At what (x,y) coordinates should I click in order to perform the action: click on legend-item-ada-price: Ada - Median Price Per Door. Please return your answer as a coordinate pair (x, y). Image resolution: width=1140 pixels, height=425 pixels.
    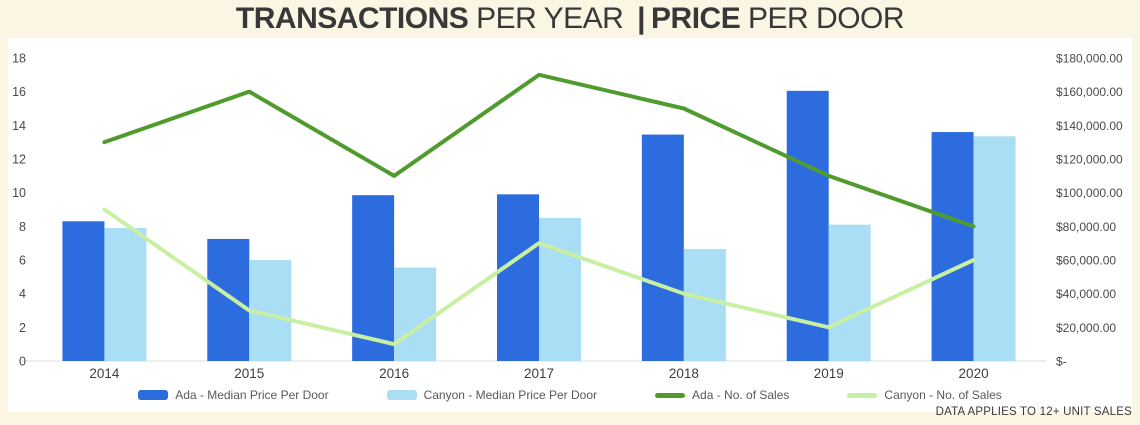
    Looking at the image, I should click on (233, 395).